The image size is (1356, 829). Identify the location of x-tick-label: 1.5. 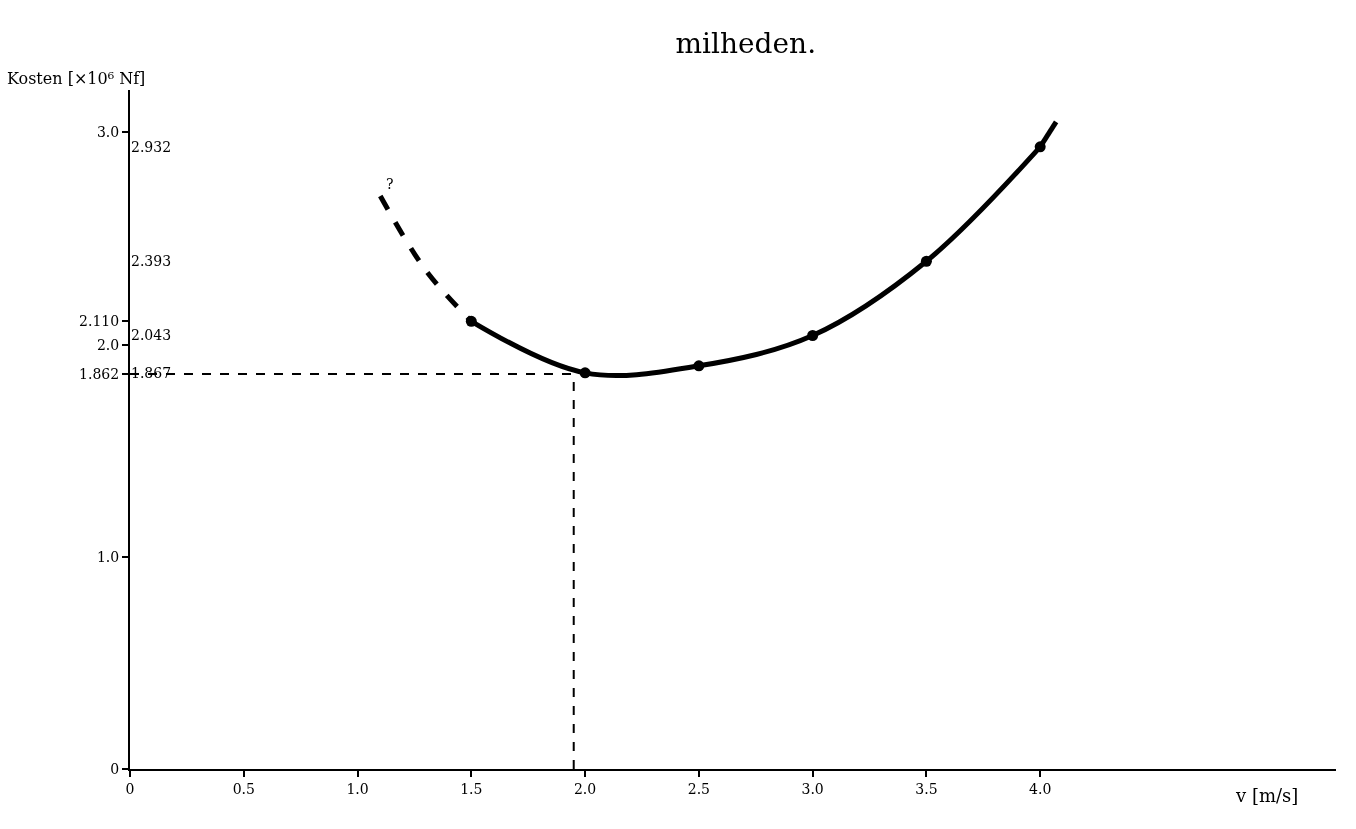
(471, 788).